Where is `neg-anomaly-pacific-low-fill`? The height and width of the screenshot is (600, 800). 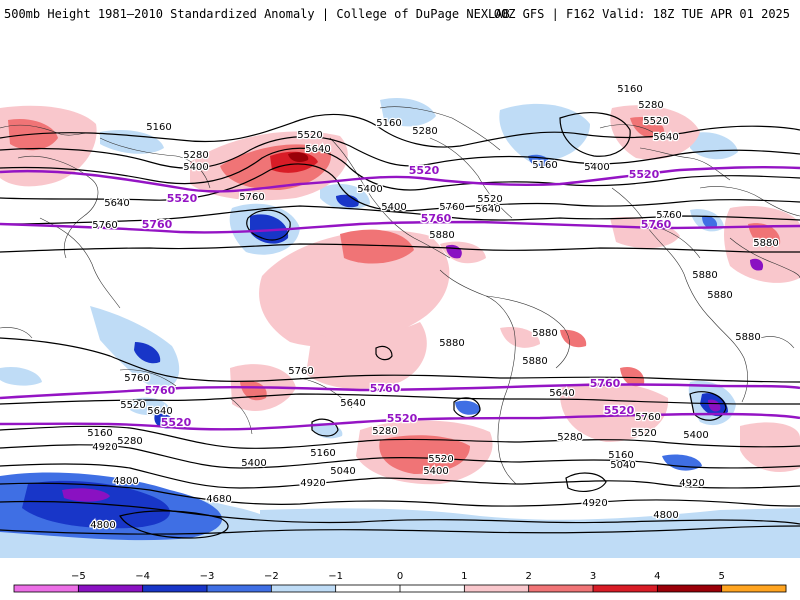
neg-anomaly-pacific-low-fill is located at coordinates (269, 229).